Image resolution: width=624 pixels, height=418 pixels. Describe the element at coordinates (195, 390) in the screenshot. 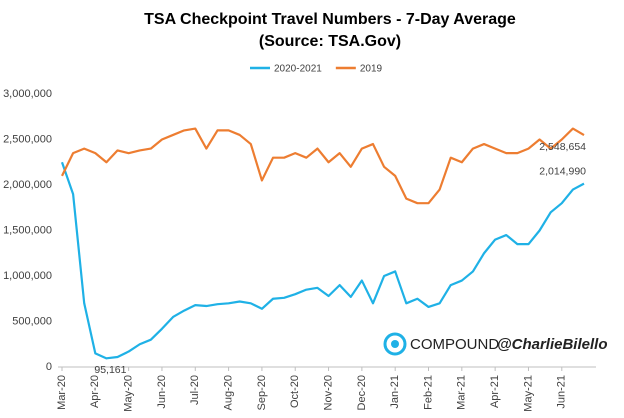

I see `x-tick-label: Jul-20` at that location.